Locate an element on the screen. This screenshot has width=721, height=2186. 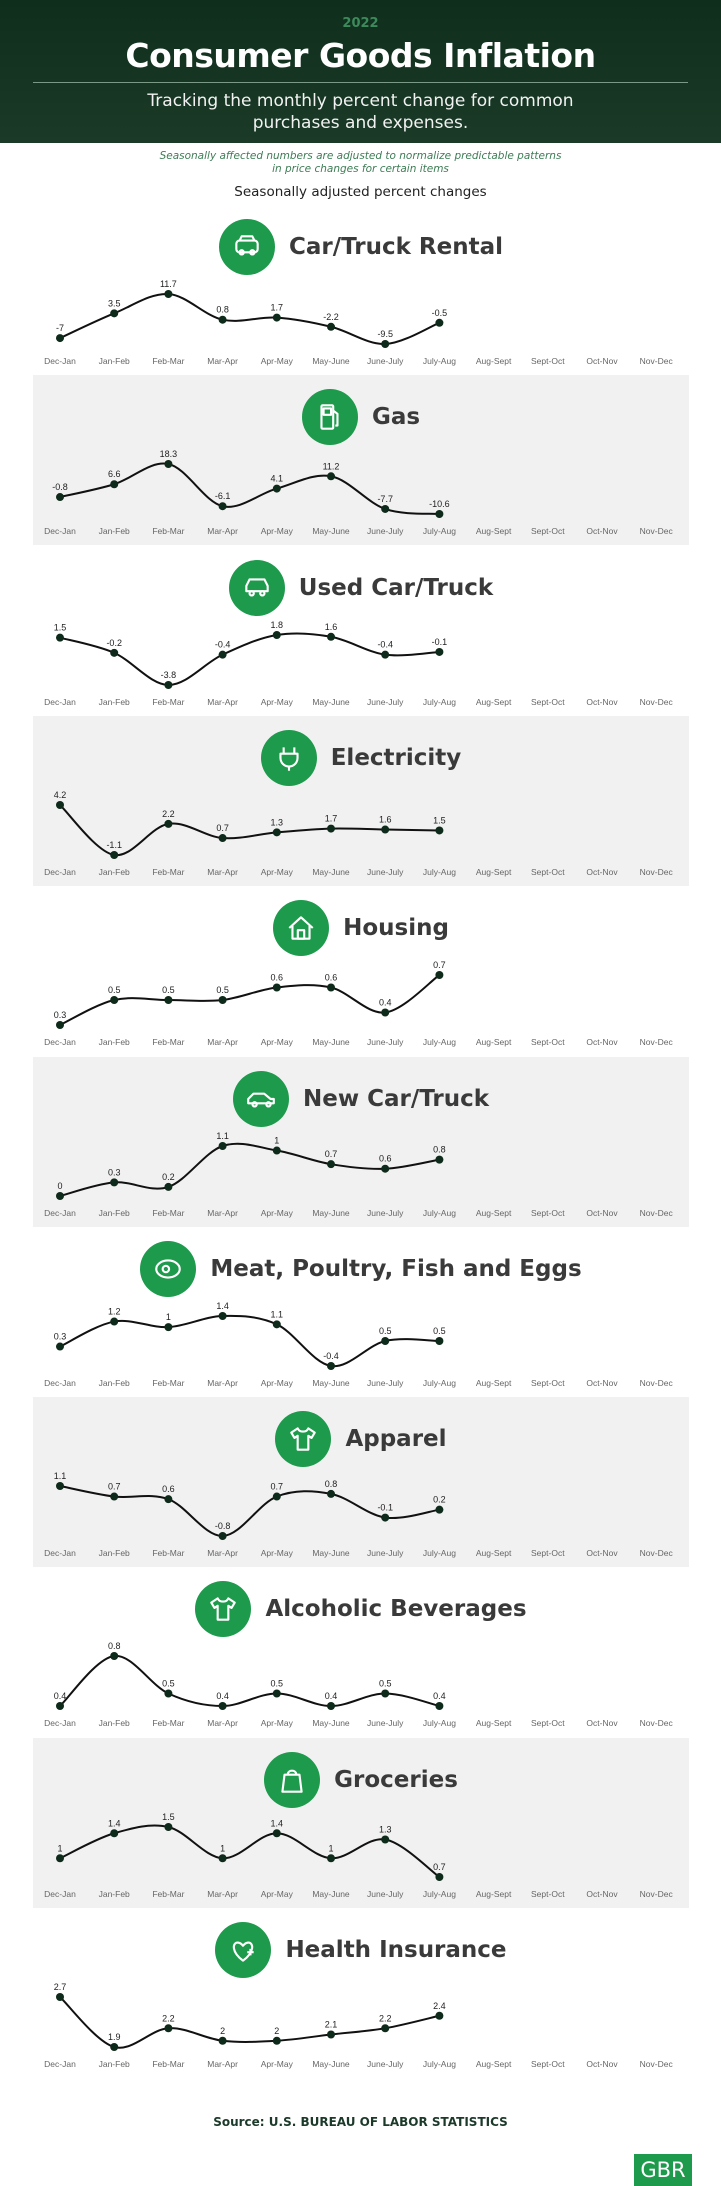
data-label: 4.2 is located at coordinates (60, 795).